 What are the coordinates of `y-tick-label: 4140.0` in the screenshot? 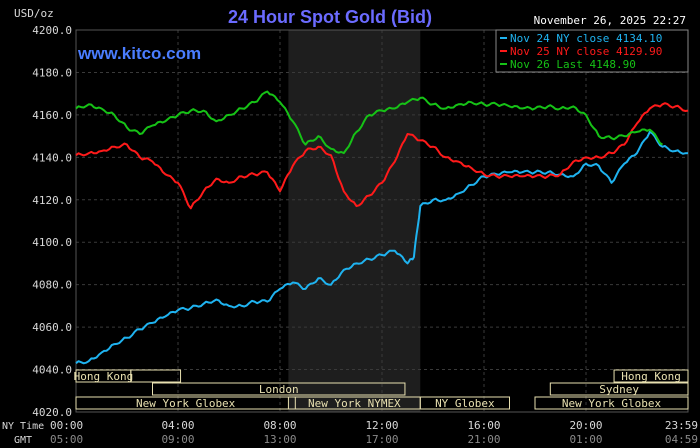 It's located at (52, 157).